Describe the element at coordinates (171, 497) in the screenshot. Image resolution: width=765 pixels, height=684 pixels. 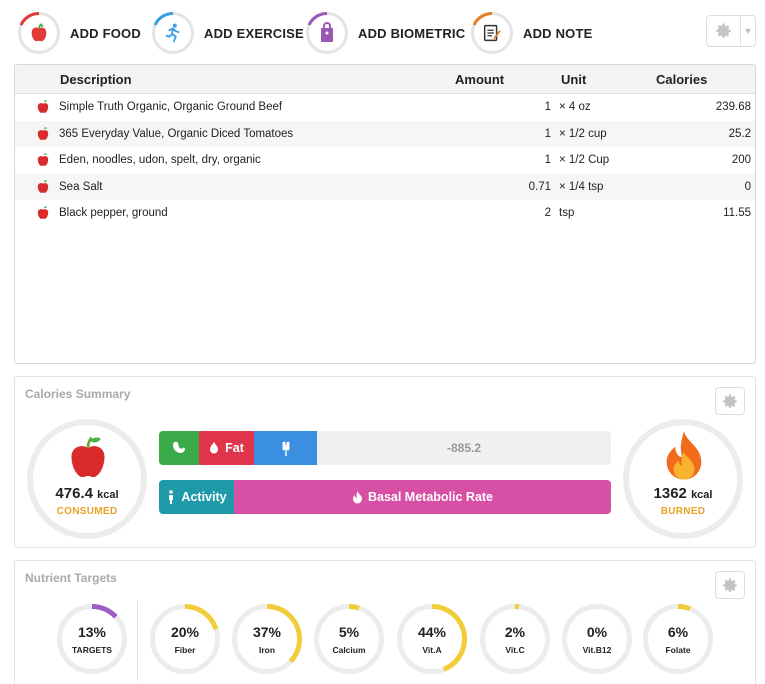
I see `person-icon` at that location.